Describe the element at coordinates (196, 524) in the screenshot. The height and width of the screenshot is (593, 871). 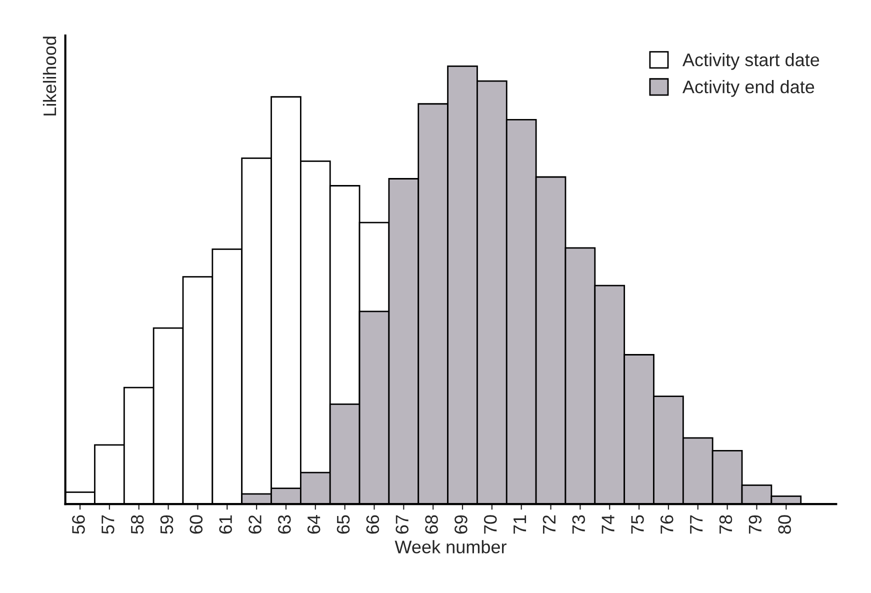
I see `x-tick-label: 60` at that location.